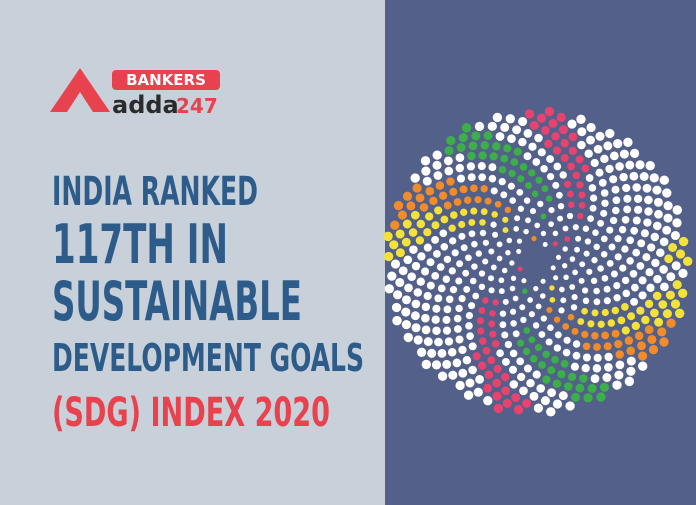 This screenshot has height=505, width=696. I want to click on headline-line: SUSTAINABLE, so click(177, 301).